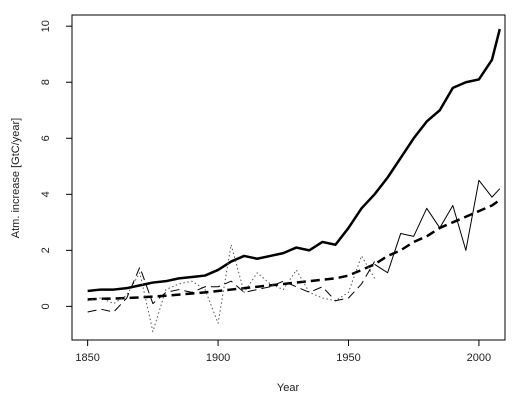 The image size is (526, 405). I want to click on x-axis-title: Year, so click(288, 388).